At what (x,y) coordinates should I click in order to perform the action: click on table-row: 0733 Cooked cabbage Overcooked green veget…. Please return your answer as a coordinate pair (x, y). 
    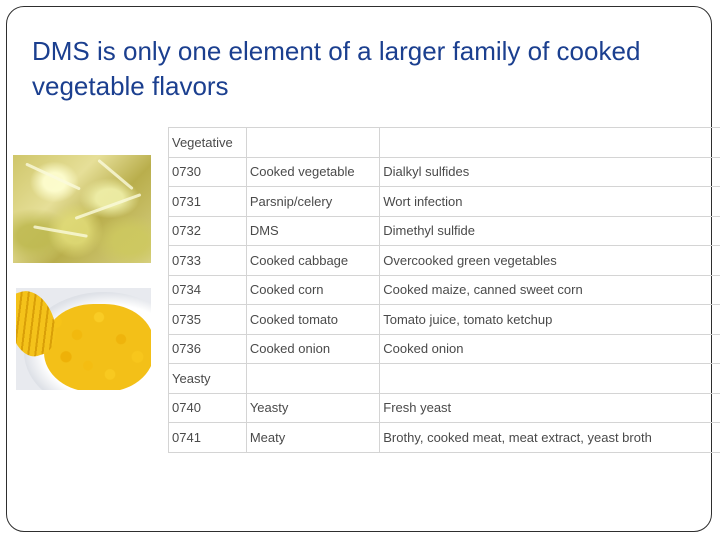
    Looking at the image, I should click on (444, 260).